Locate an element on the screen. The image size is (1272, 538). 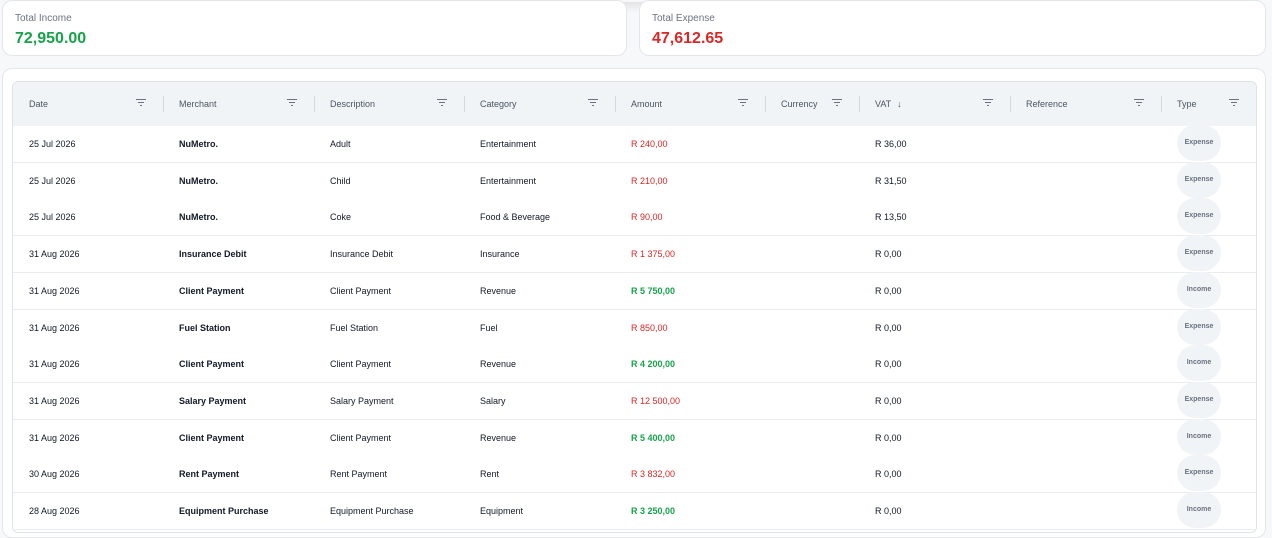
cell-description: Coke is located at coordinates (341, 217).